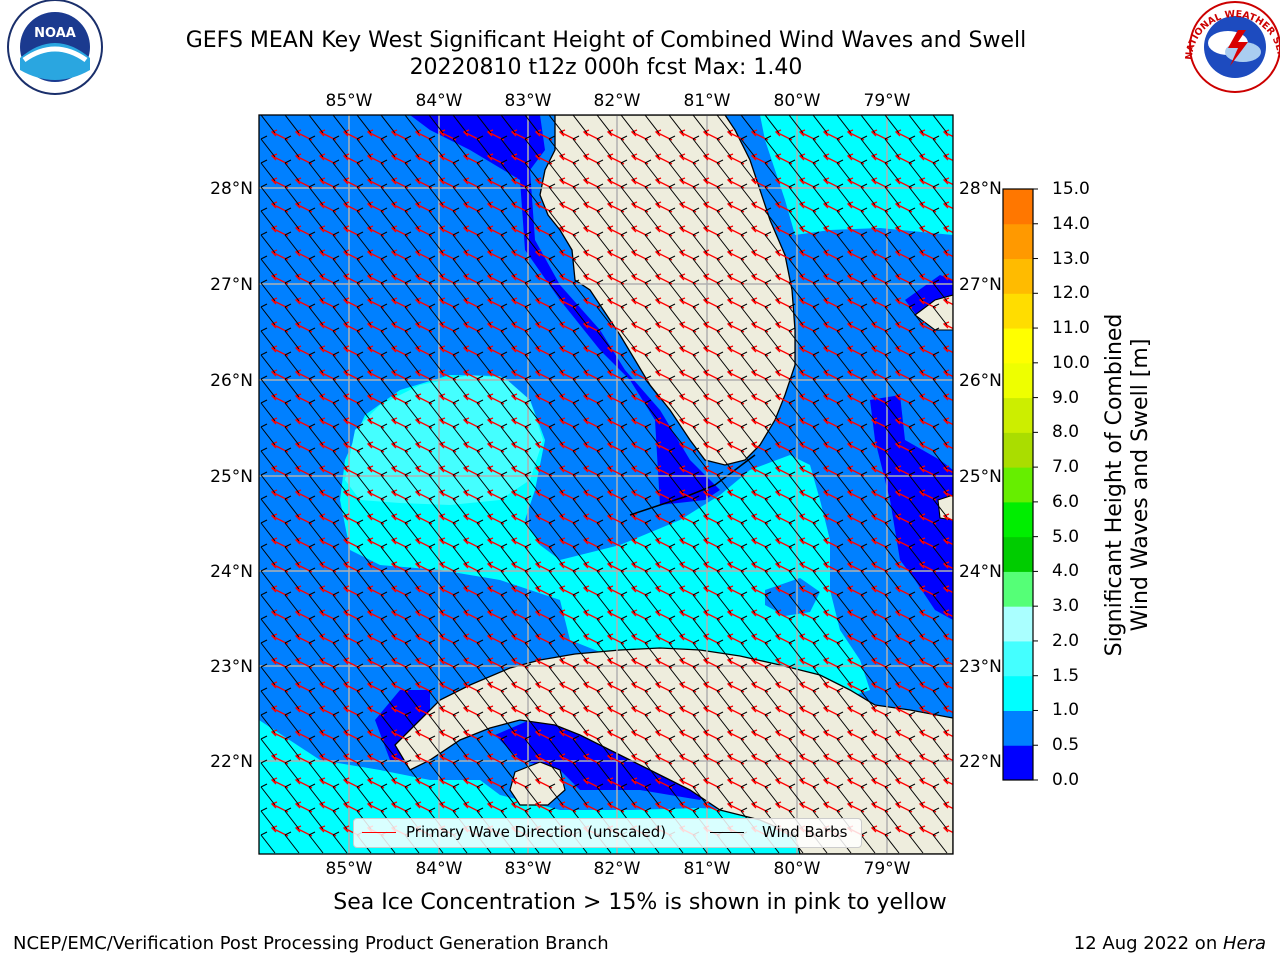 The image size is (1280, 960). I want to click on nws-logo-ring-text: NATIONAL WEATHER SERVICE, so click(640, 30).